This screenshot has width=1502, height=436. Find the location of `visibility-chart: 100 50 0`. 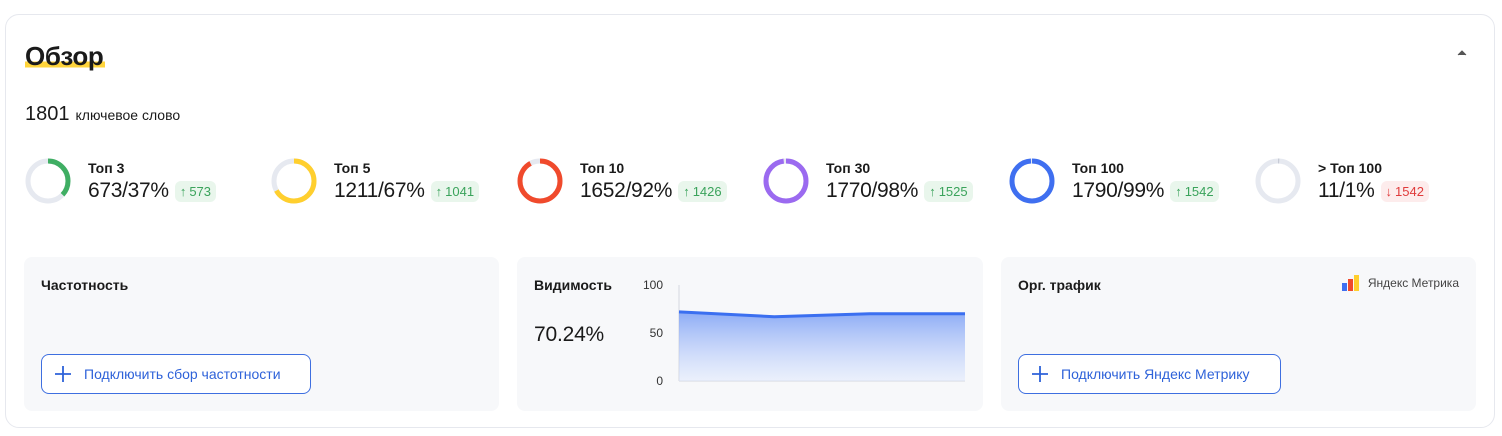

visibility-chart: 100 50 0 is located at coordinates (804, 333).